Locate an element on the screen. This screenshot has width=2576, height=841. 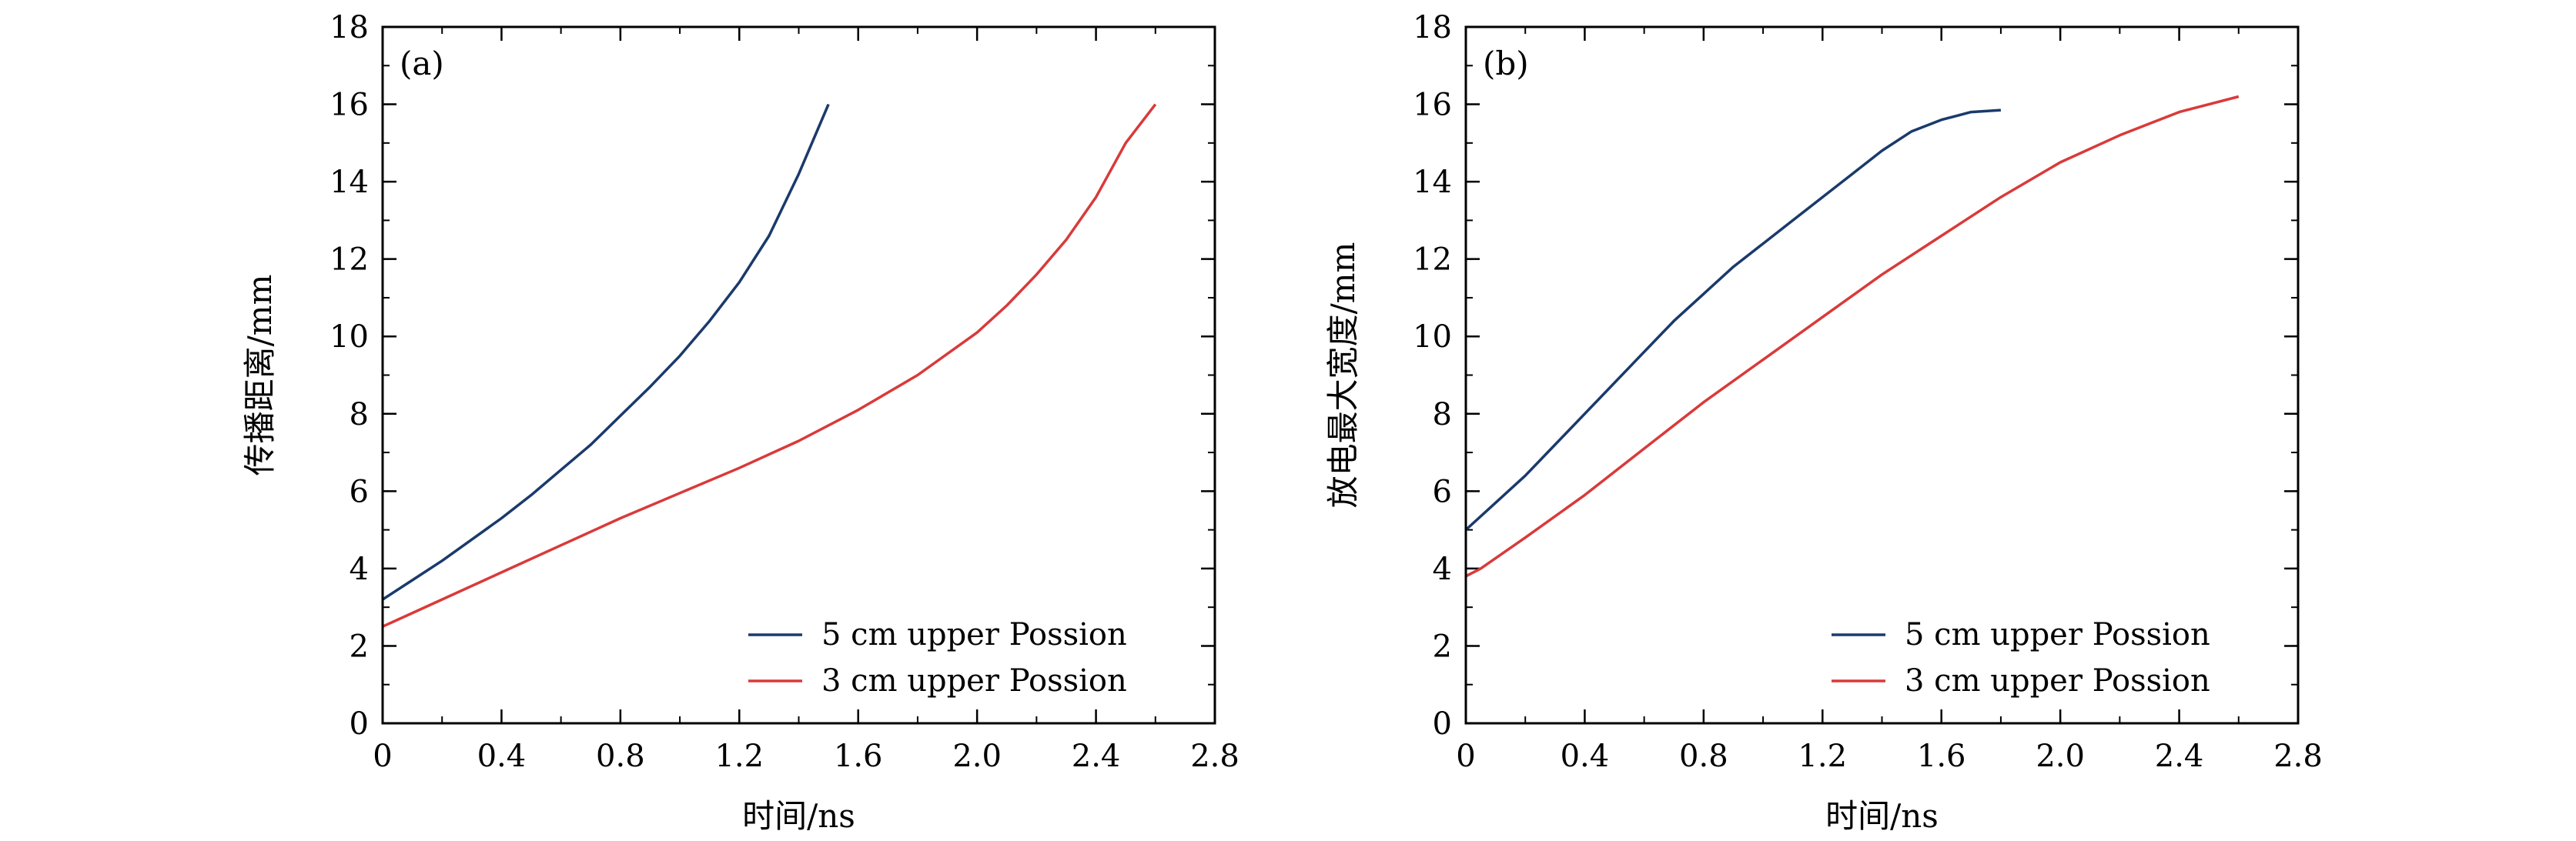
panel-label: (b) is located at coordinates (1506, 64).